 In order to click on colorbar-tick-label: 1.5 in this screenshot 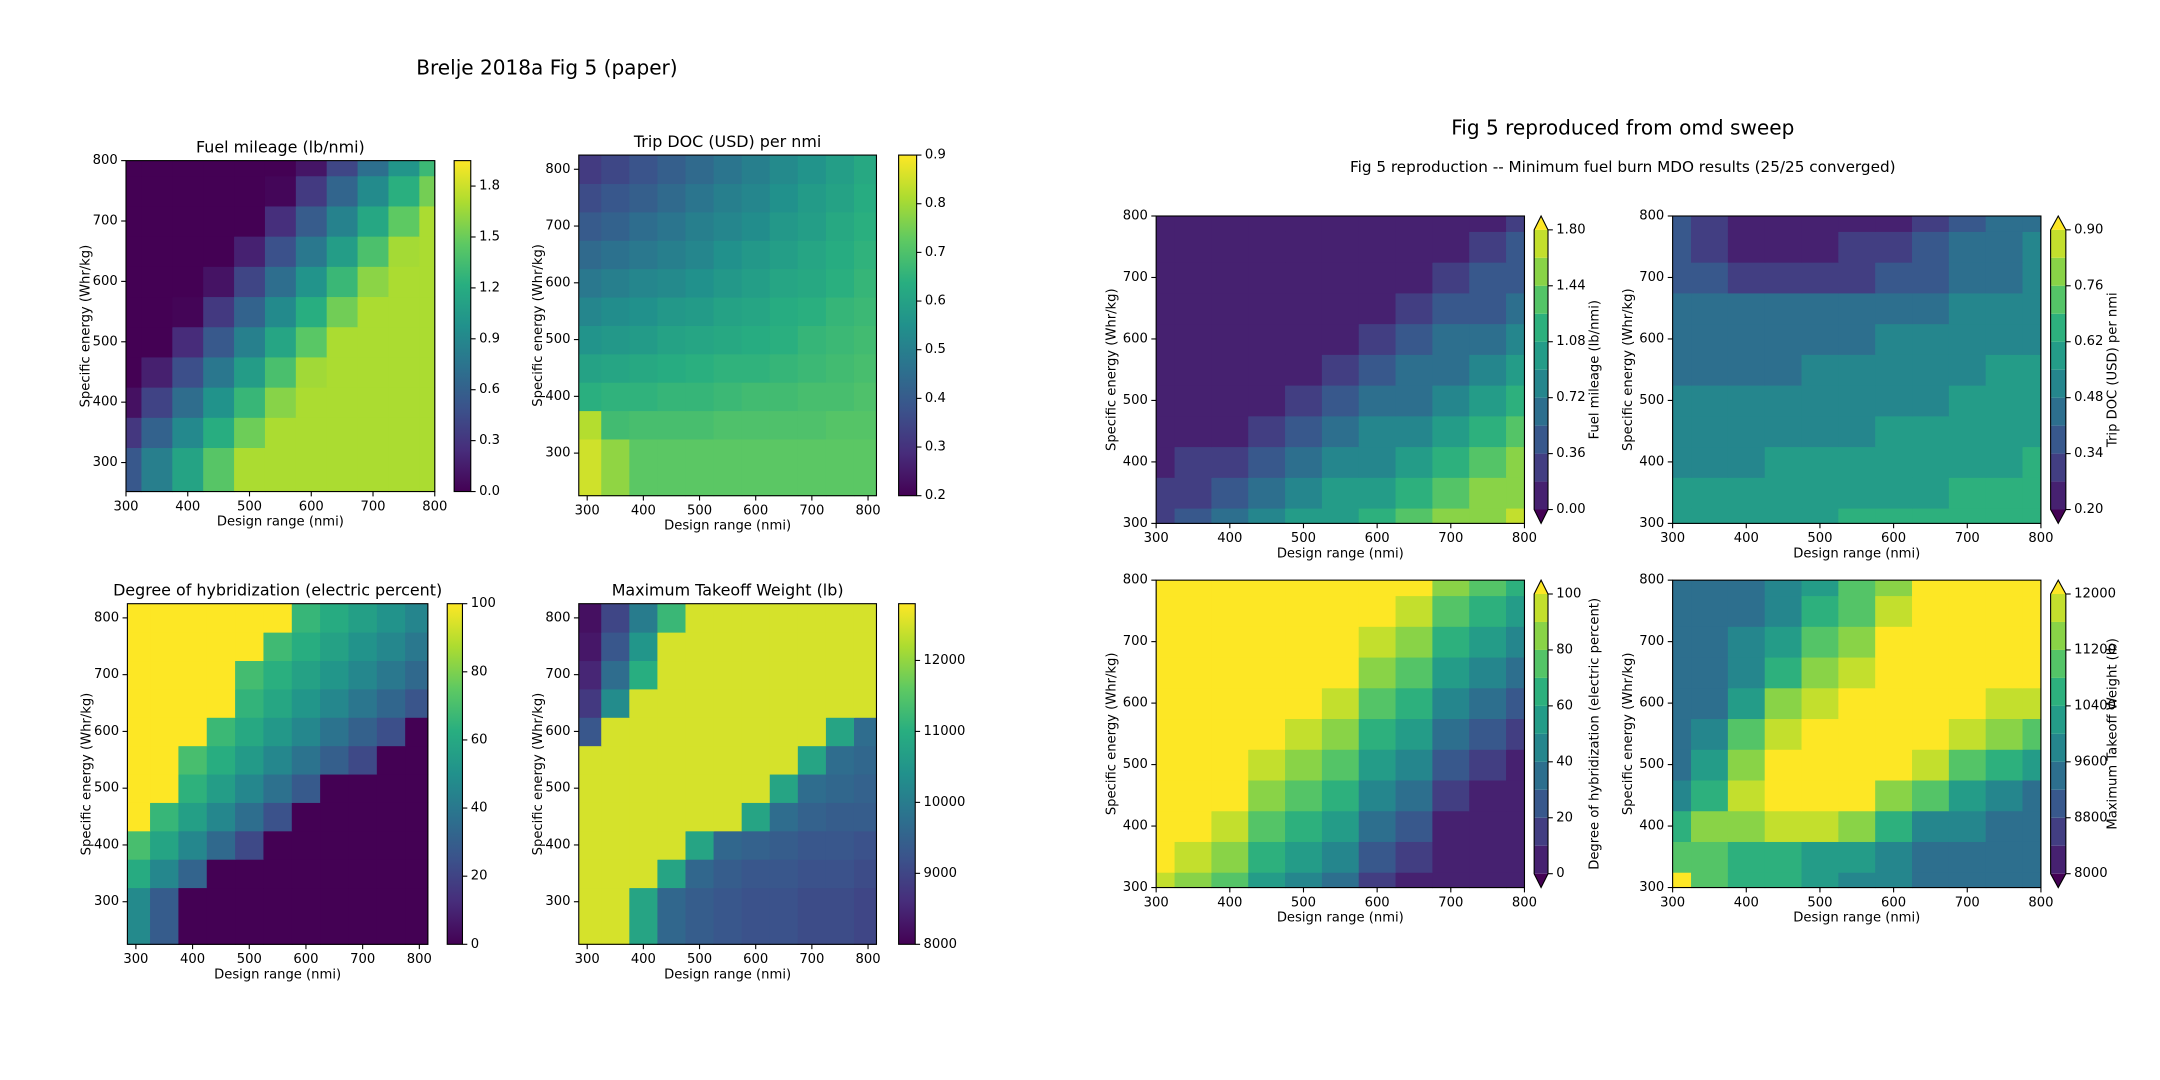, I will do `click(489, 236)`.